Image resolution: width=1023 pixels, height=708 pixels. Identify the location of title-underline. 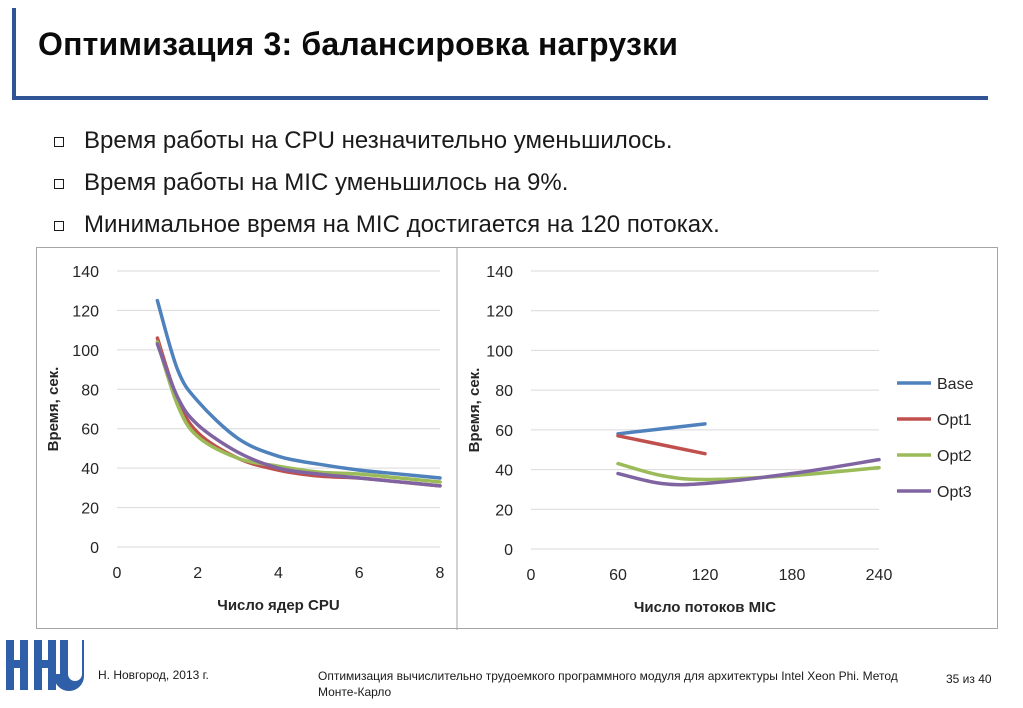
(500, 98).